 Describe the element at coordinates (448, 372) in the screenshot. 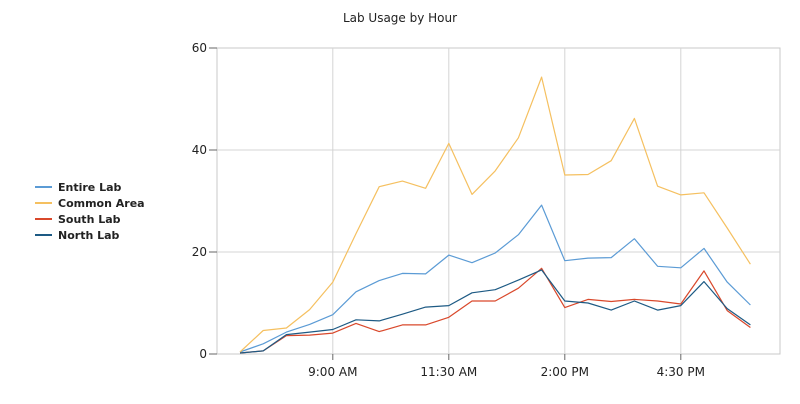

I see `x-tick-label: 11:30 AM` at that location.